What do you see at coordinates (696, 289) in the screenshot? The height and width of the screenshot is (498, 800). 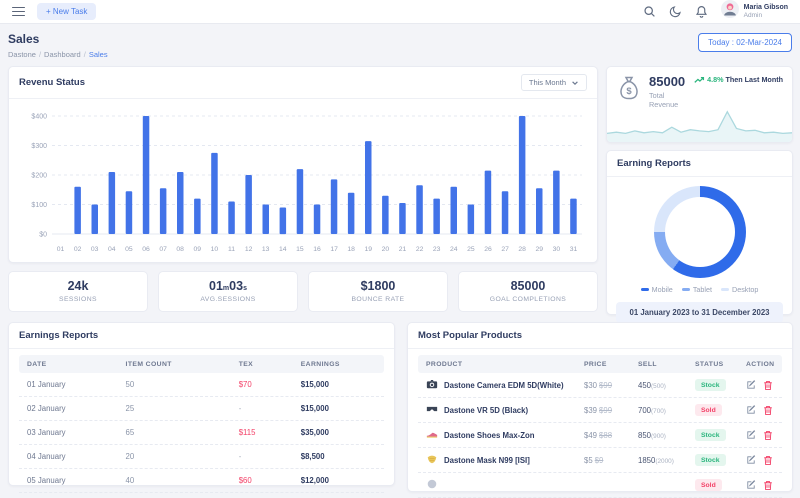 I see `legend-item: Tablet` at bounding box center [696, 289].